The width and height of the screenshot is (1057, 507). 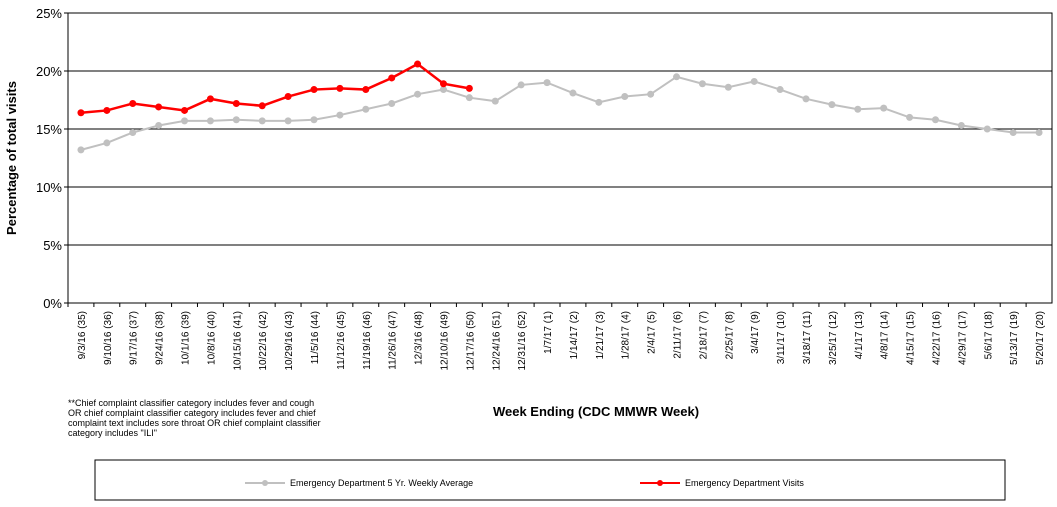 What do you see at coordinates (781, 337) in the screenshot?
I see `x-tick-label: 3/11/17 (10)` at bounding box center [781, 337].